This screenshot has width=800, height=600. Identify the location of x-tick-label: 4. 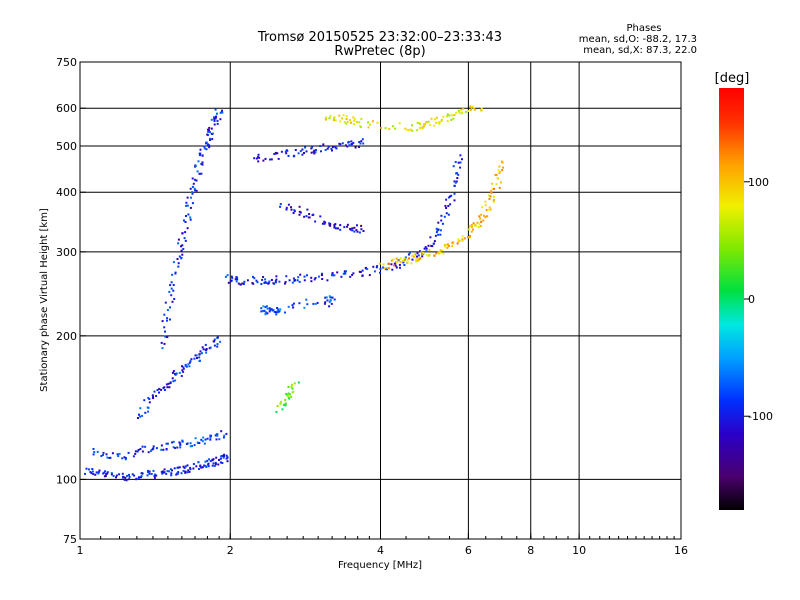
(380, 550).